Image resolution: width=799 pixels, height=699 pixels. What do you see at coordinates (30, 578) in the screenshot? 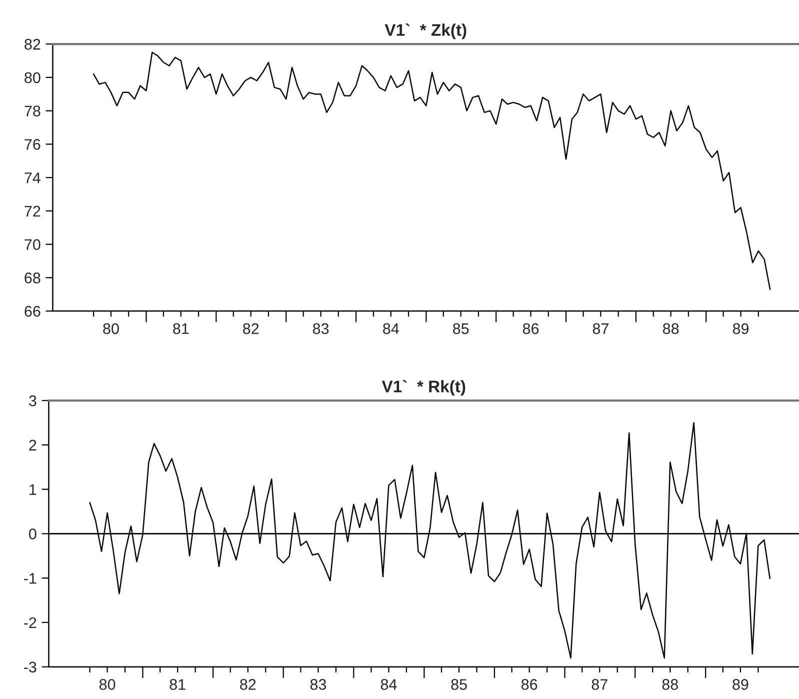
I see `y-tick-label: -1` at bounding box center [30, 578].